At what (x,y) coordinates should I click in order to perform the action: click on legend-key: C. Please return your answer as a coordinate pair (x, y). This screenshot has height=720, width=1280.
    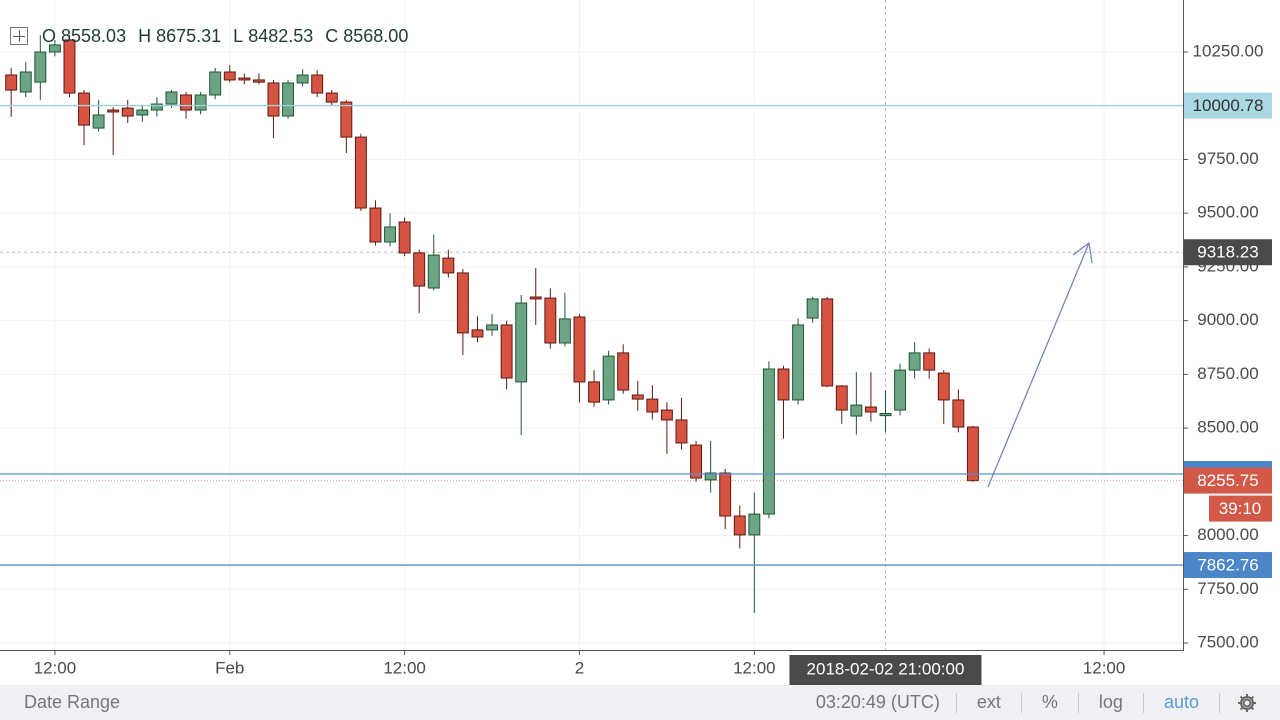
    Looking at the image, I should click on (332, 35).